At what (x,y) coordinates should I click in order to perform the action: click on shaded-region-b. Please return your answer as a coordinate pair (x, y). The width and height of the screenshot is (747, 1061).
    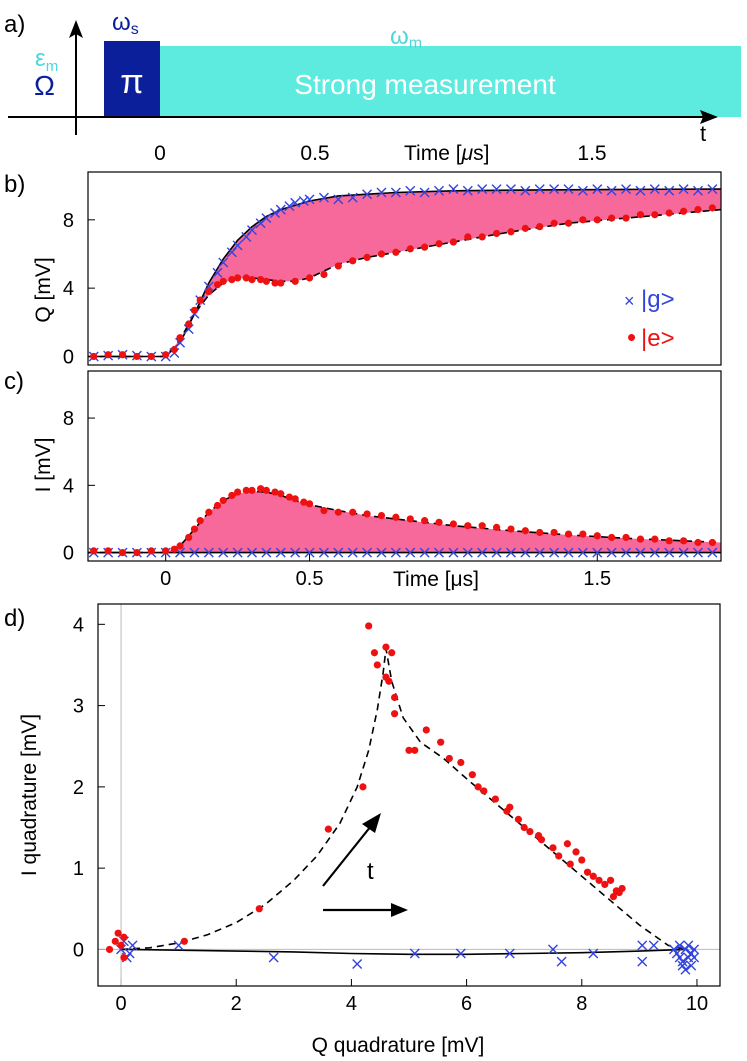
    Looking at the image, I should click on (404, 273).